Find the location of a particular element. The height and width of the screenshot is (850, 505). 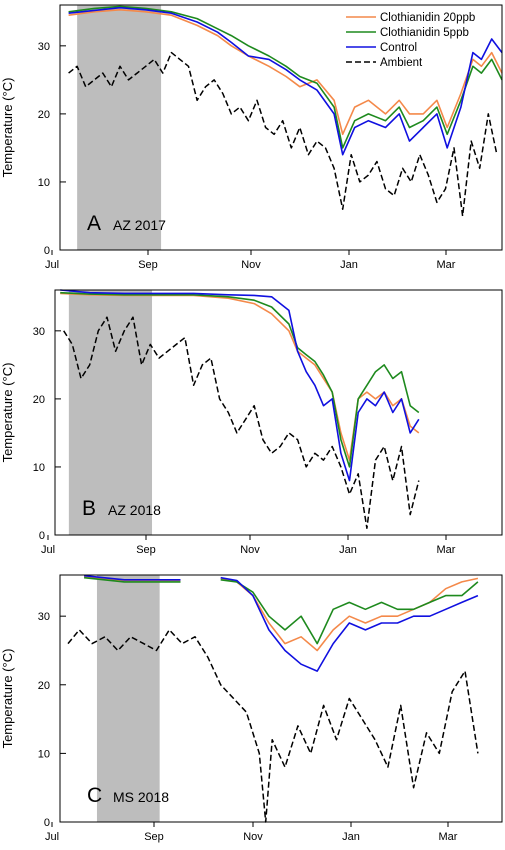

series-line-clothianidin_20ppb is located at coordinates (285, 72).